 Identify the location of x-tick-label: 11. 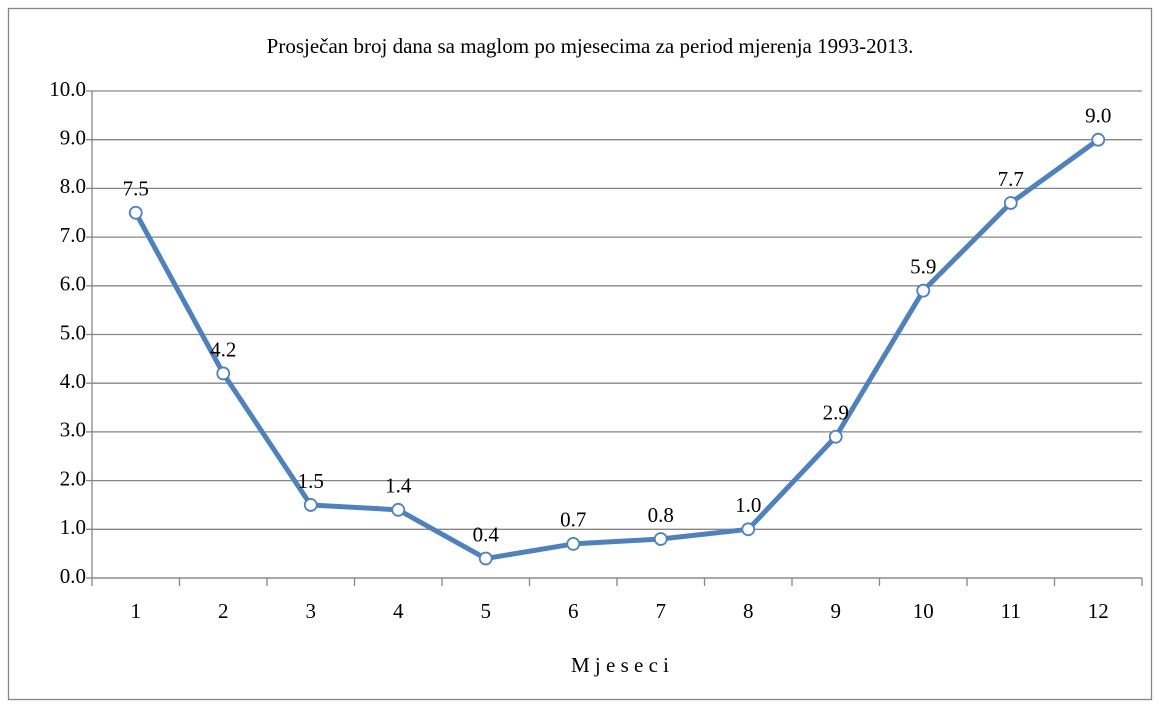
(1011, 611).